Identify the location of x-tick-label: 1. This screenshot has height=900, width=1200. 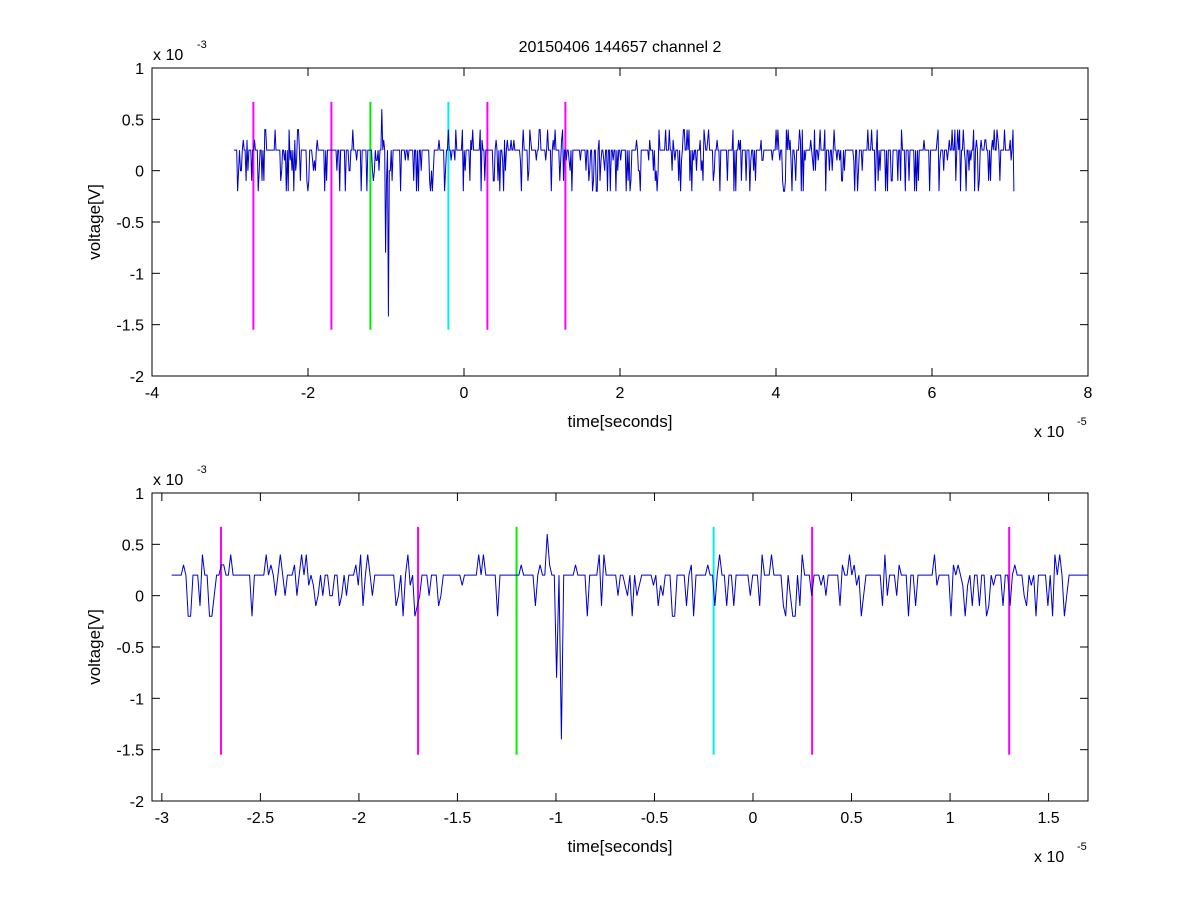
(950, 818).